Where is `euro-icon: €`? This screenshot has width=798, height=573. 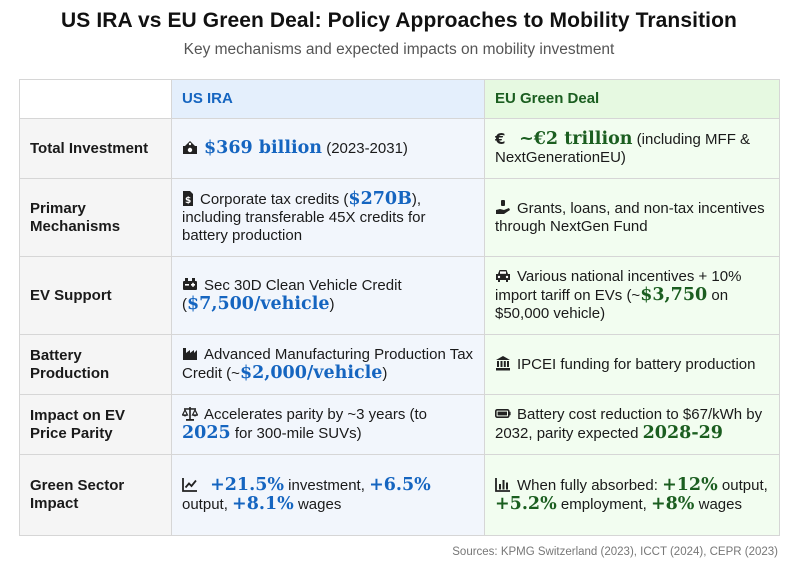
euro-icon: € is located at coordinates (501, 138).